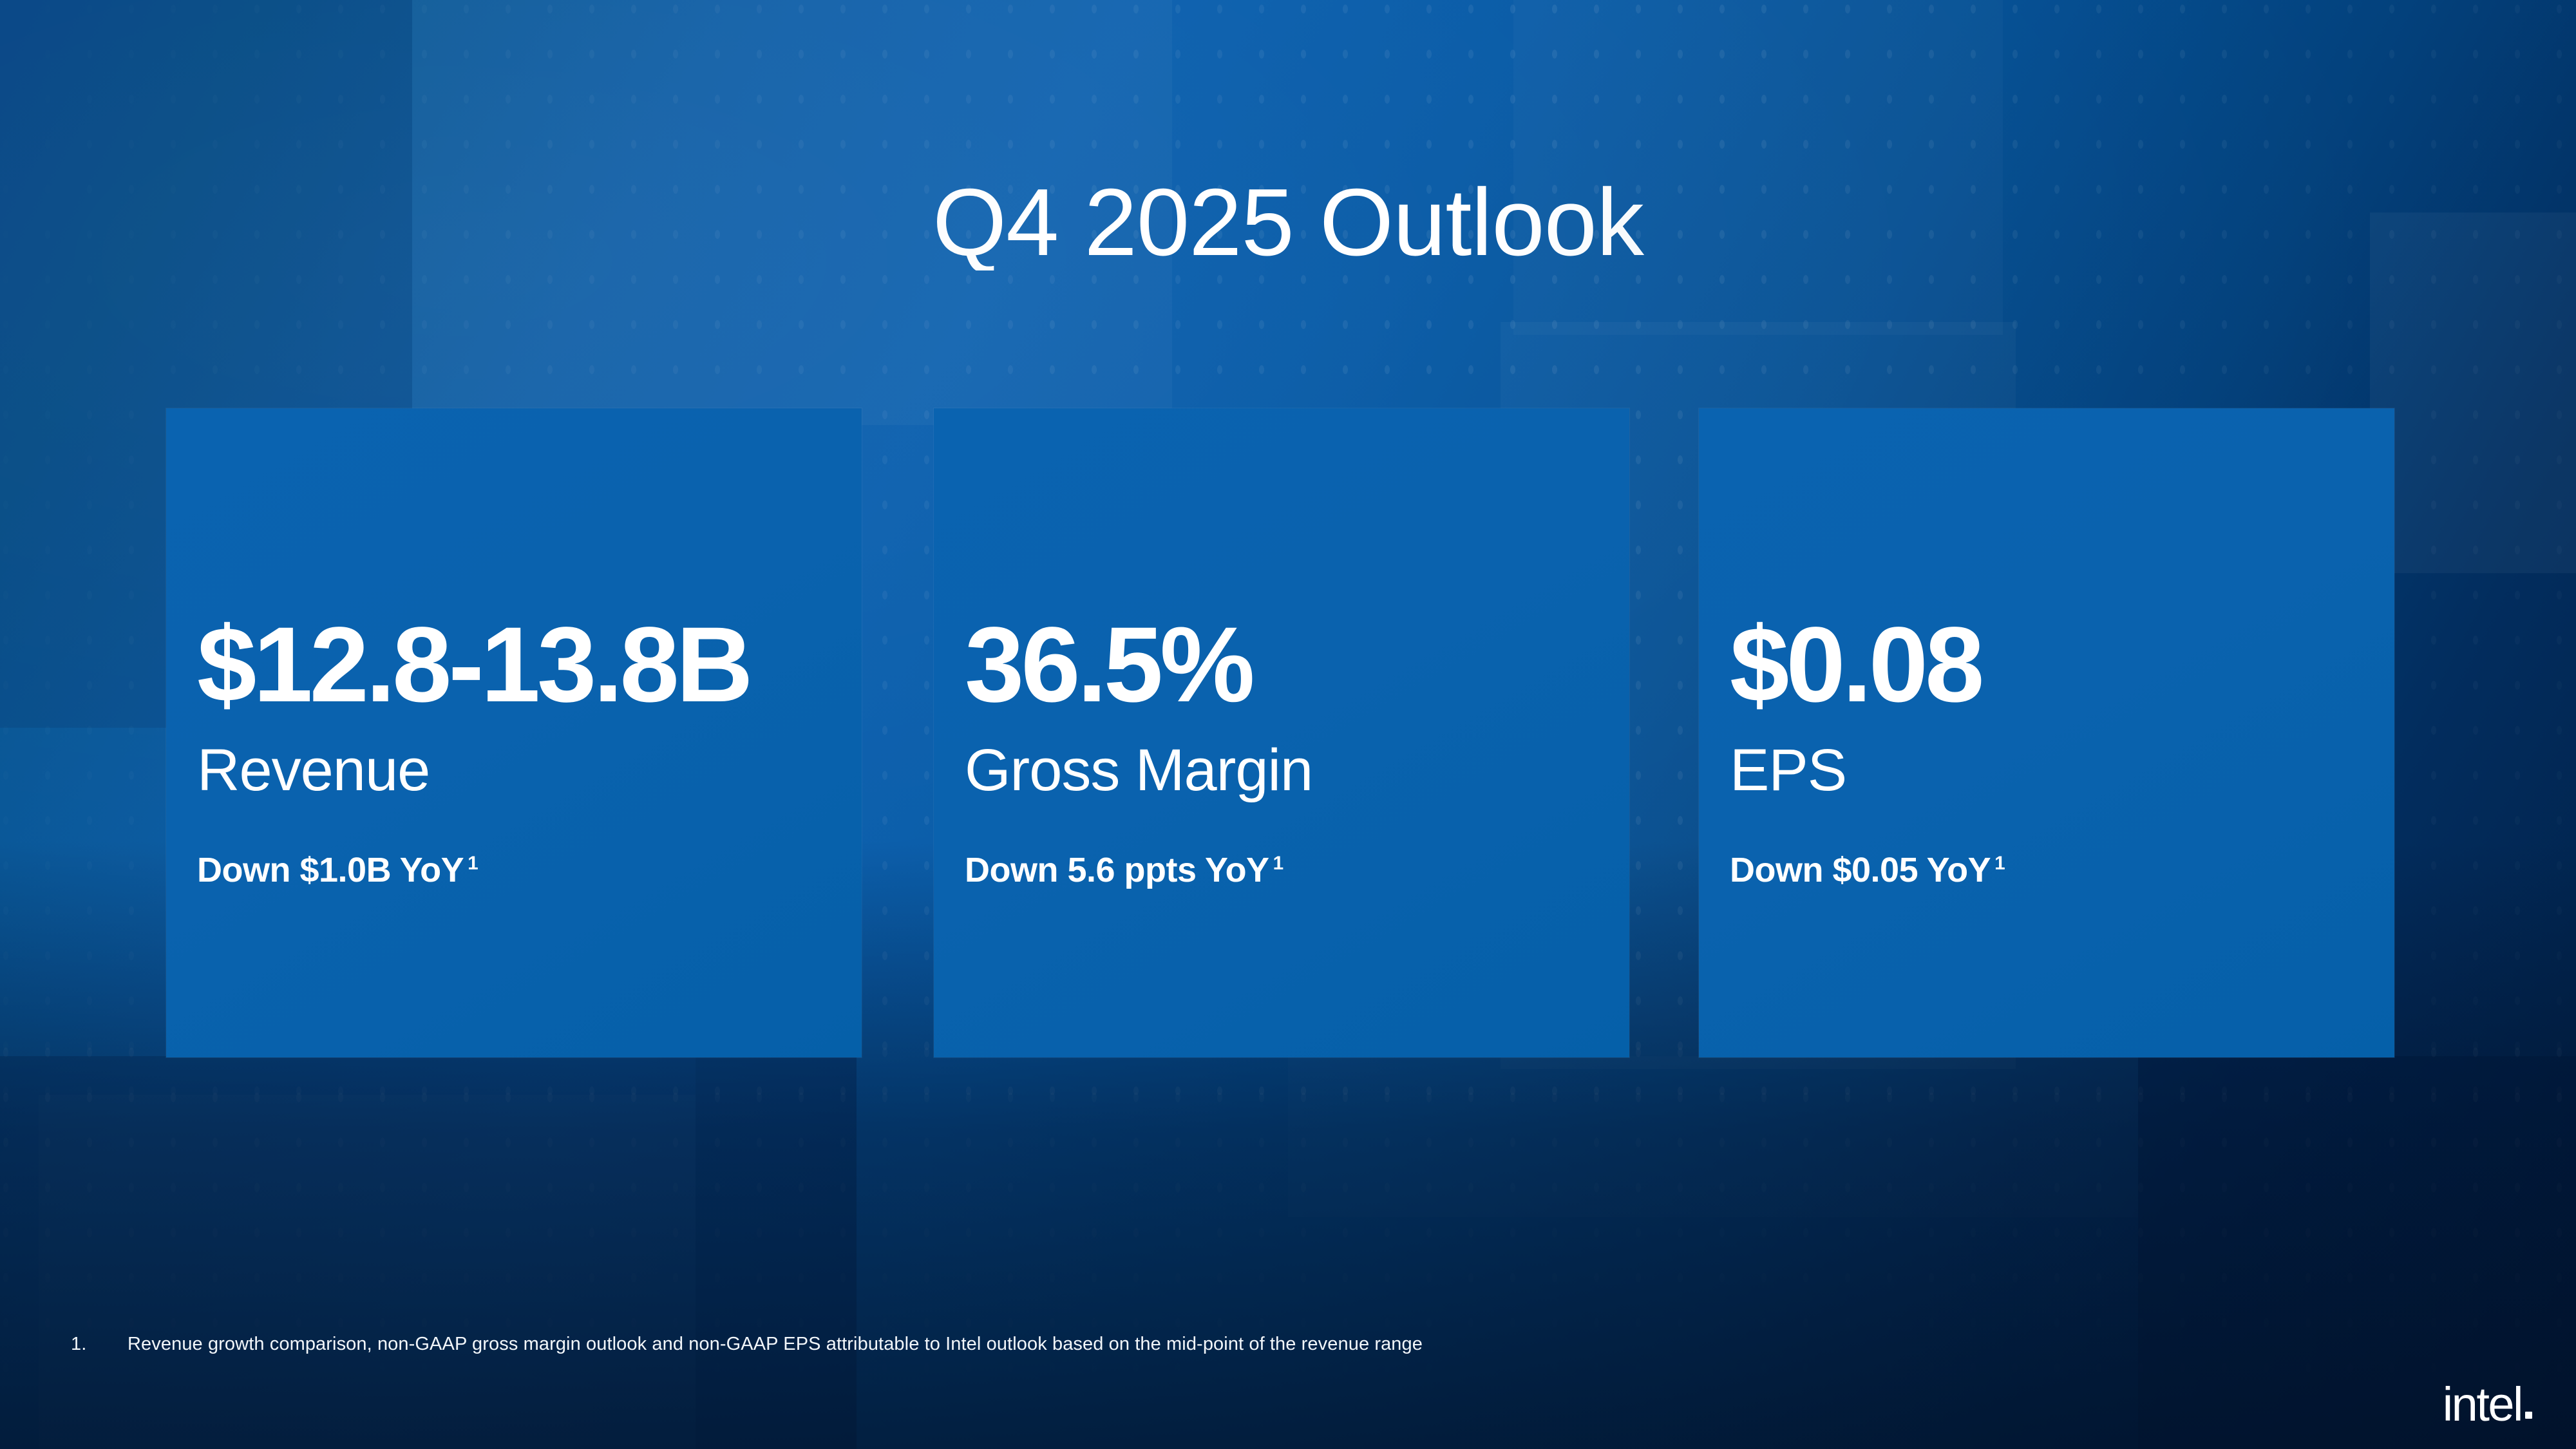 The height and width of the screenshot is (1449, 2576). I want to click on metric-card-revenue: $12.8-13.8B Revenue Down $1.0B YoY 1, so click(514, 732).